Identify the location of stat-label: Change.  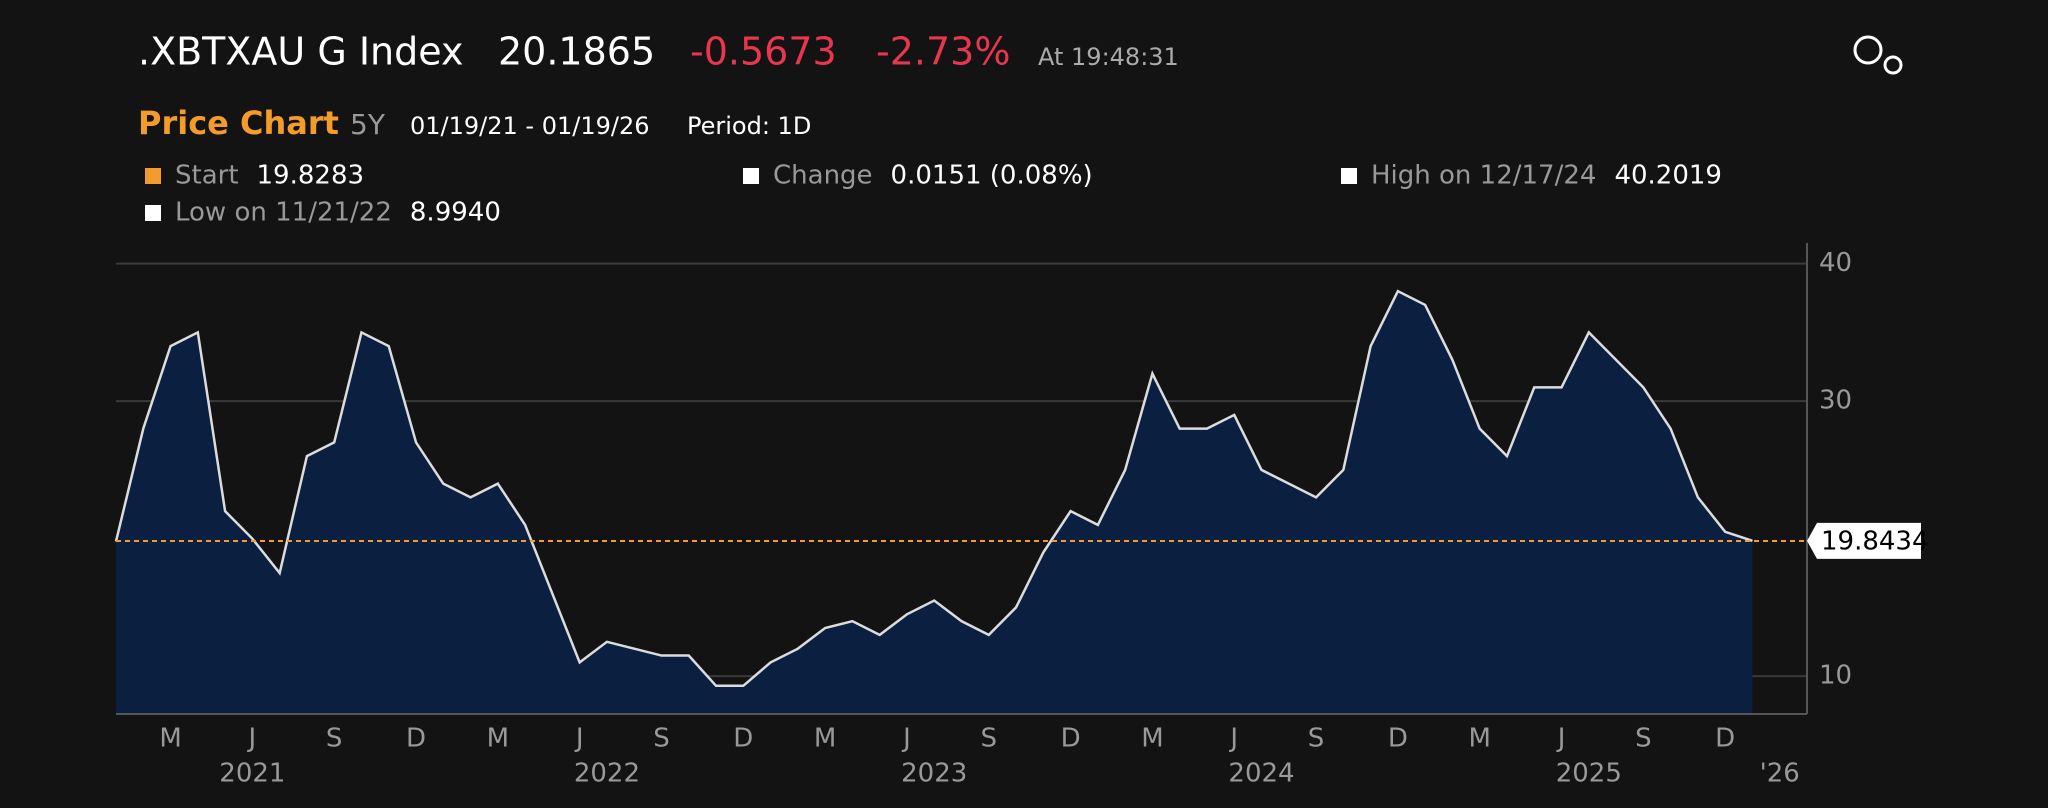
(823, 176).